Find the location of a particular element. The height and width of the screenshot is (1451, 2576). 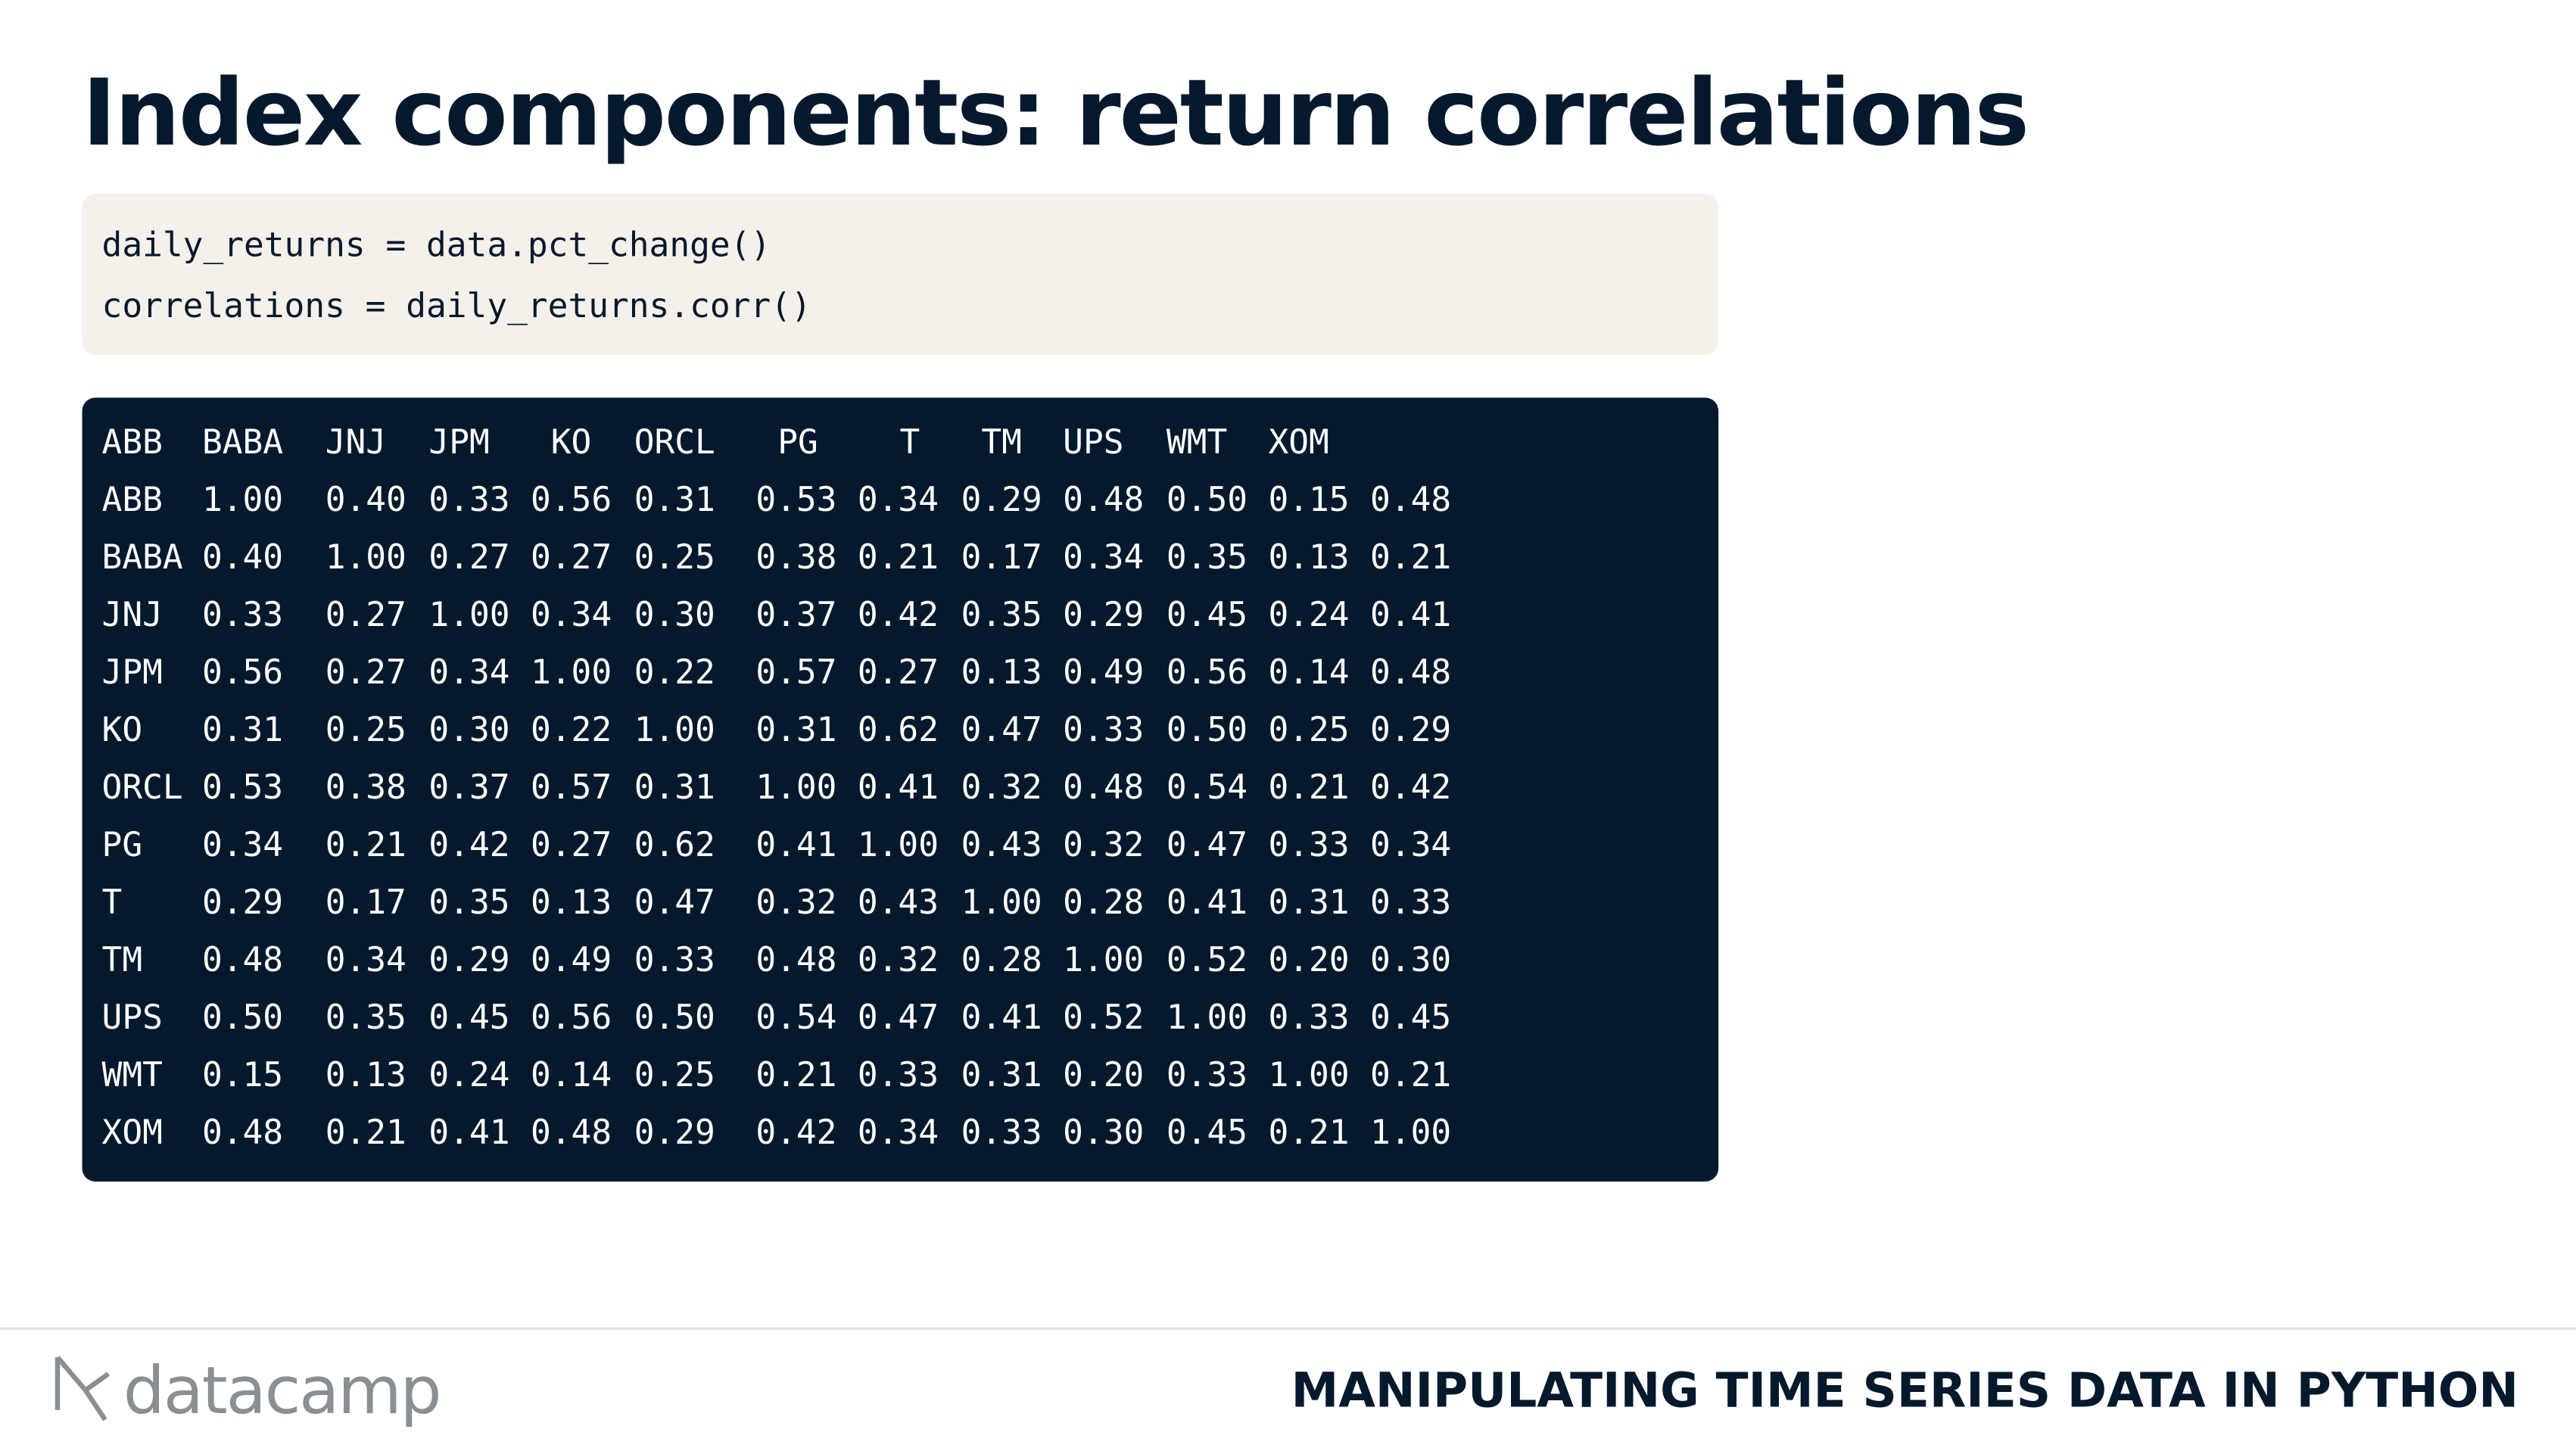

table-cell: 0.40 is located at coordinates (242, 558).